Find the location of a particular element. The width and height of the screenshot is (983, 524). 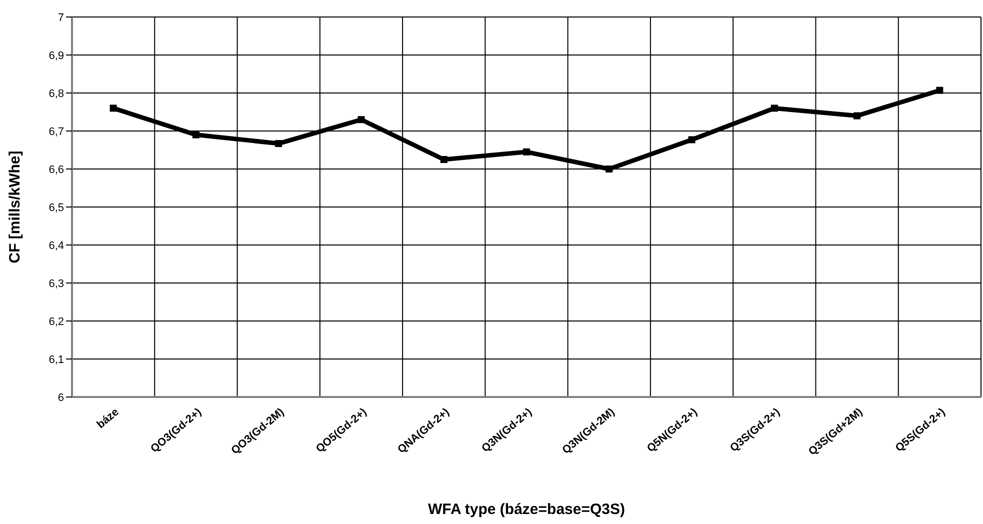

y-tick-label: 6,3 is located at coordinates (56, 284).